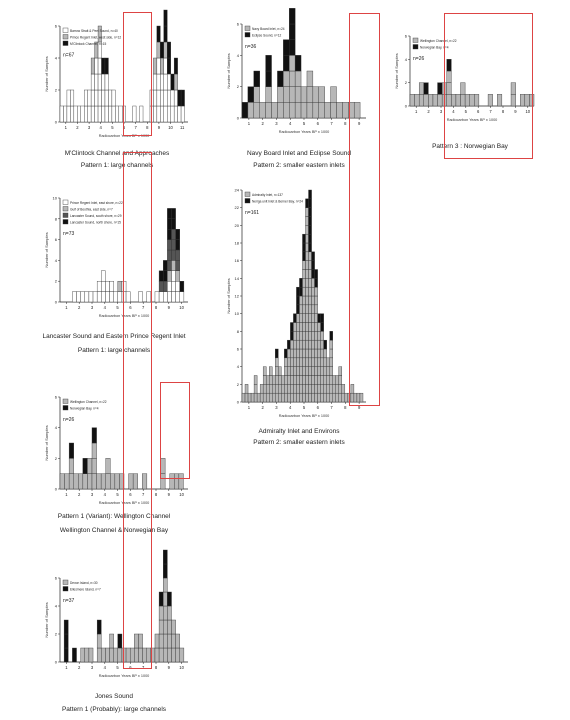 Image resolution: width=570 pixels, height=720 pixels. What do you see at coordinates (304, 123) in the screenshot?
I see `x-tick-label: 5` at bounding box center [304, 123].